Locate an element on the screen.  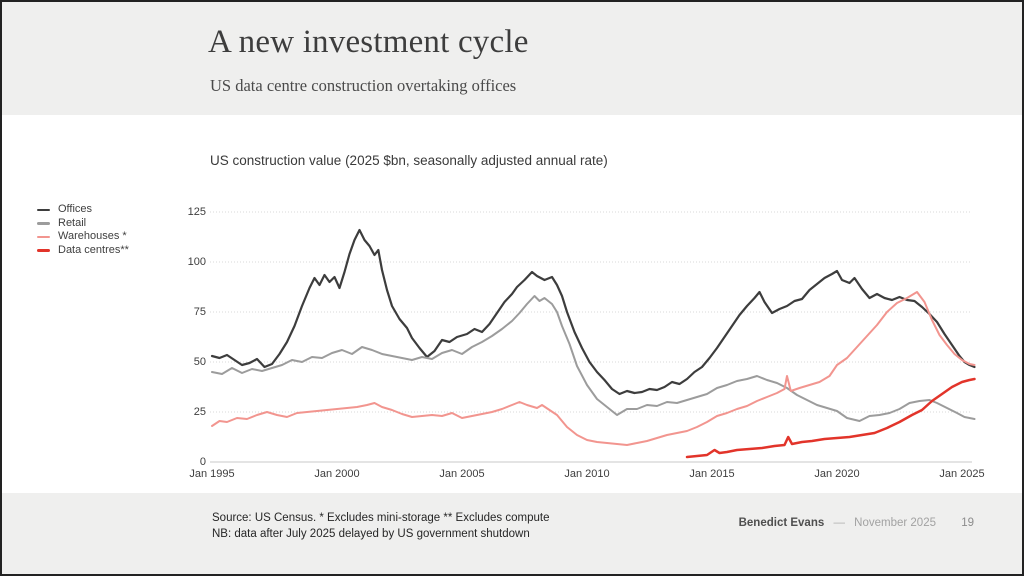
legend-label: Offices is located at coordinates (75, 209).